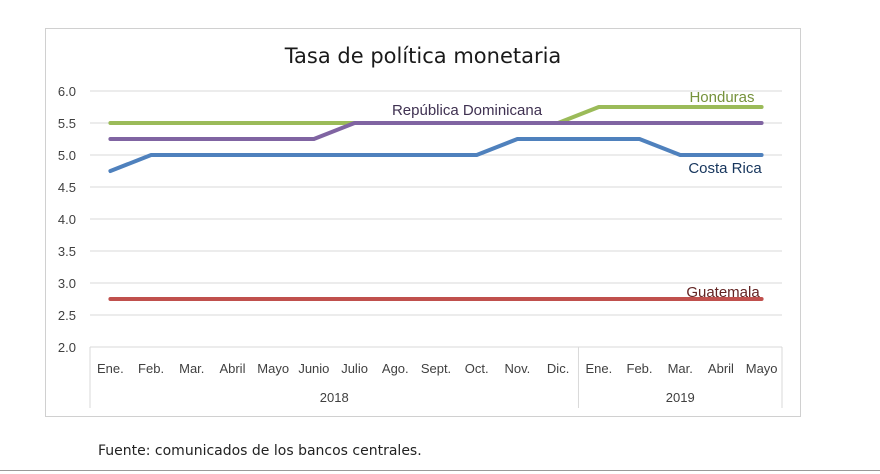 The image size is (880, 474). I want to click on year-group-label: 2019, so click(680, 397).